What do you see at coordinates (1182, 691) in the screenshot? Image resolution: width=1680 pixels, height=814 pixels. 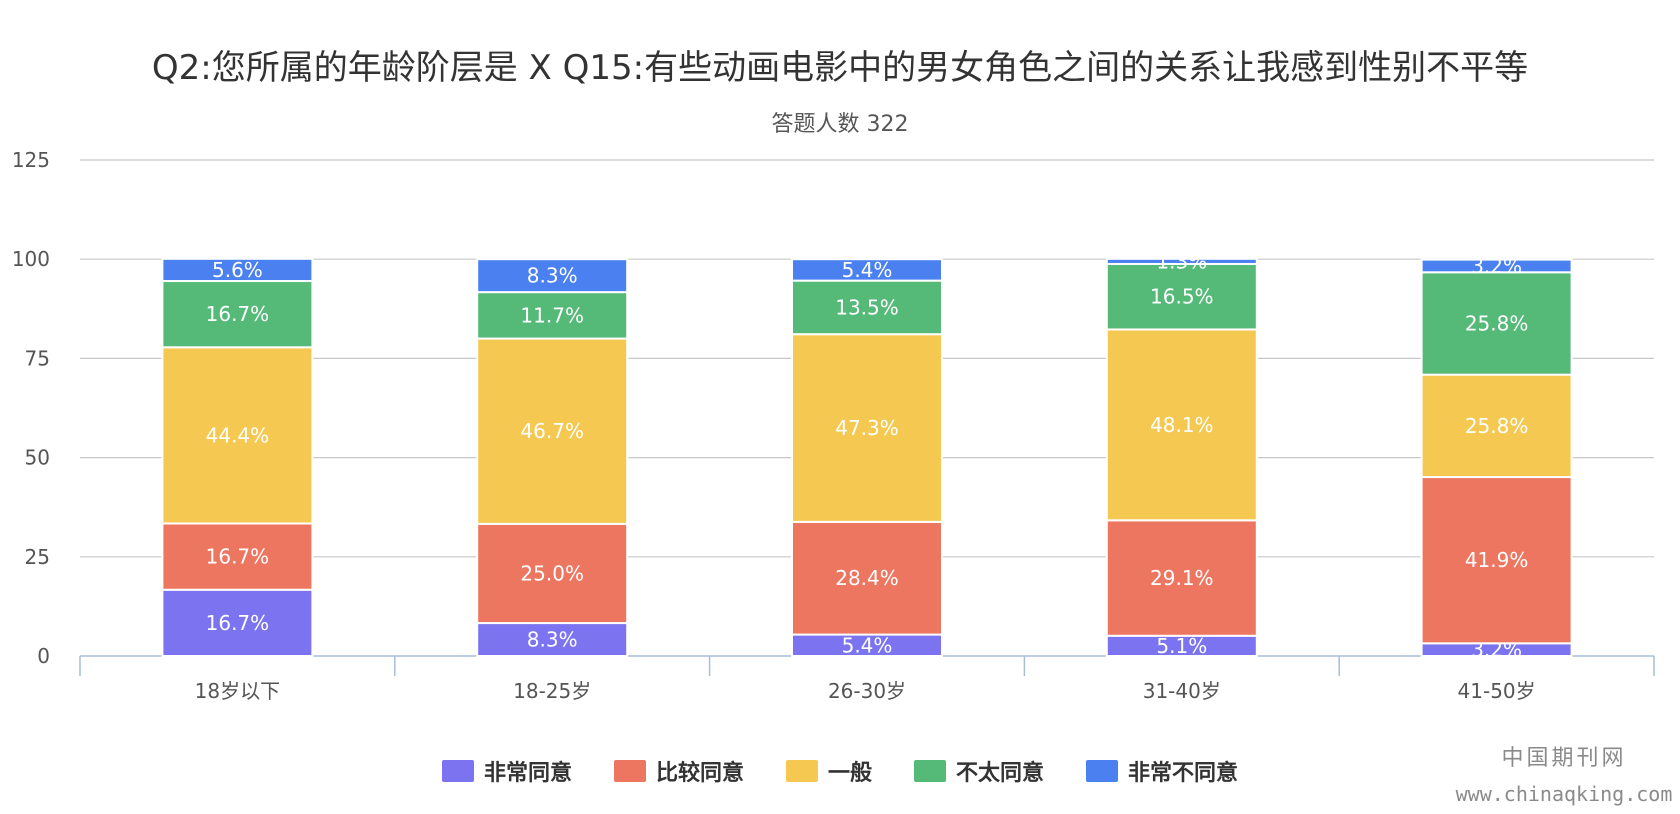 I see `x-tick-label: 31-40岁` at bounding box center [1182, 691].